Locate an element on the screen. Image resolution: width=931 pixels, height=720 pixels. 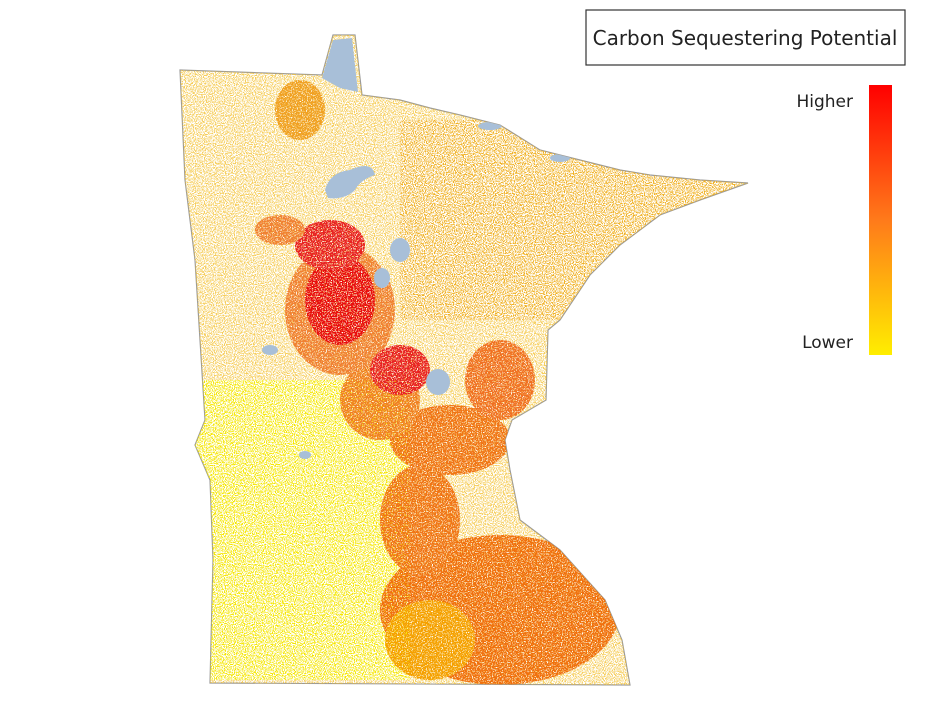
map-title: Carbon Sequestering Potential is located at coordinates (745, 38).